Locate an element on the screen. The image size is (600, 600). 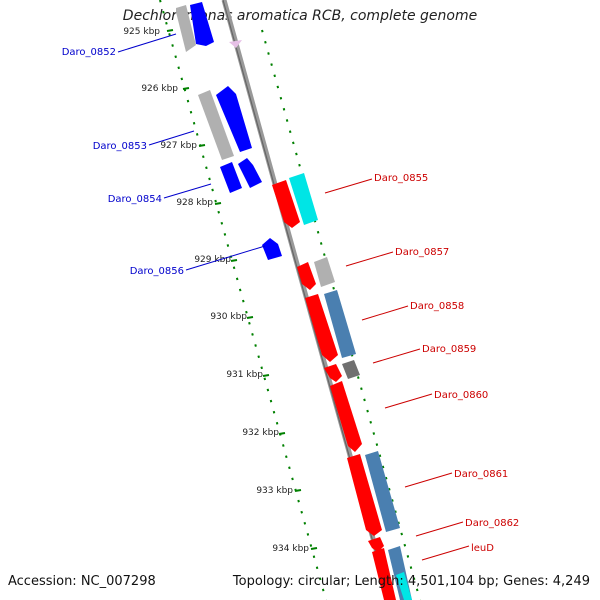
gene-label-daro-0862: Daro_0862 is located at coordinates (492, 523).